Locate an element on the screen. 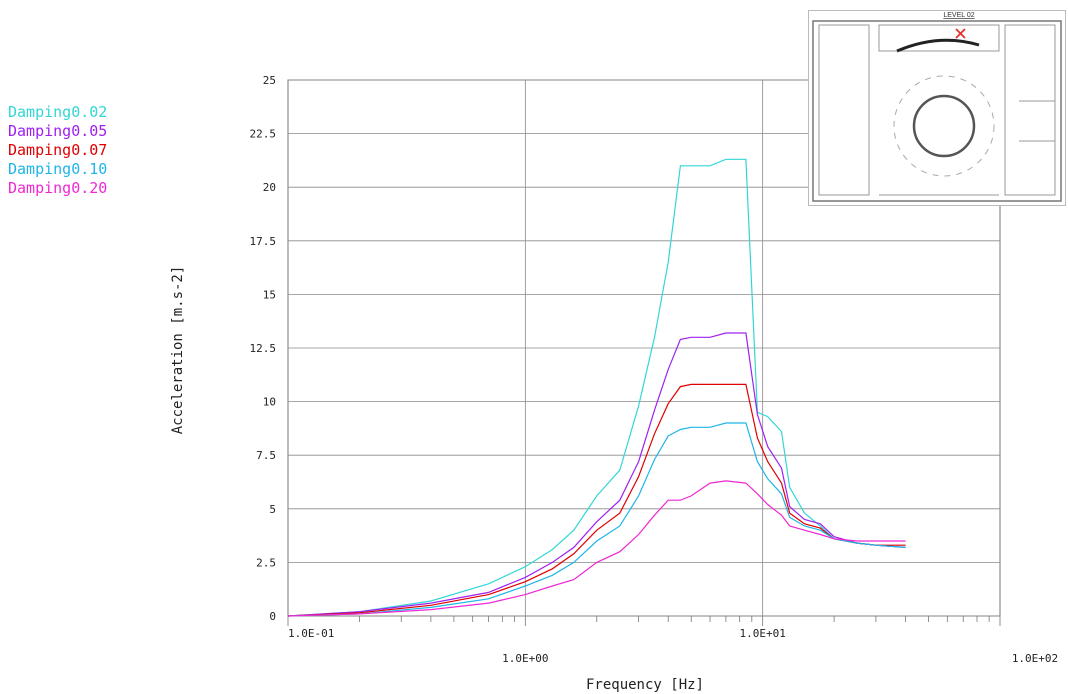  y-tick-label: 17.5 is located at coordinates (263, 241).